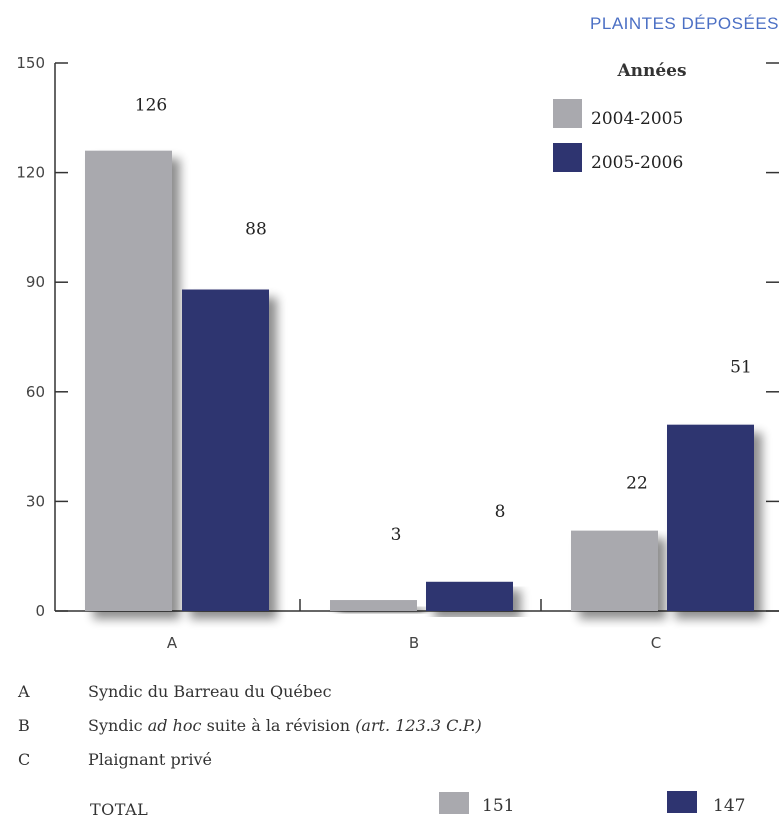 Image resolution: width=779 pixels, height=833 pixels. What do you see at coordinates (500, 512) in the screenshot?
I see `data-label: 8` at bounding box center [500, 512].